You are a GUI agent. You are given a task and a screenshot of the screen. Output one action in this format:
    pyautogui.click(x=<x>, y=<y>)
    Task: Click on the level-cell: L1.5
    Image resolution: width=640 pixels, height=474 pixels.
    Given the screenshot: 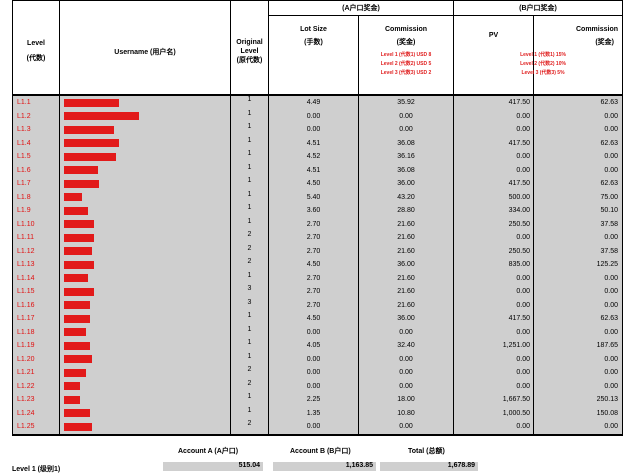 What is the action you would take?
    pyautogui.click(x=36, y=157)
    